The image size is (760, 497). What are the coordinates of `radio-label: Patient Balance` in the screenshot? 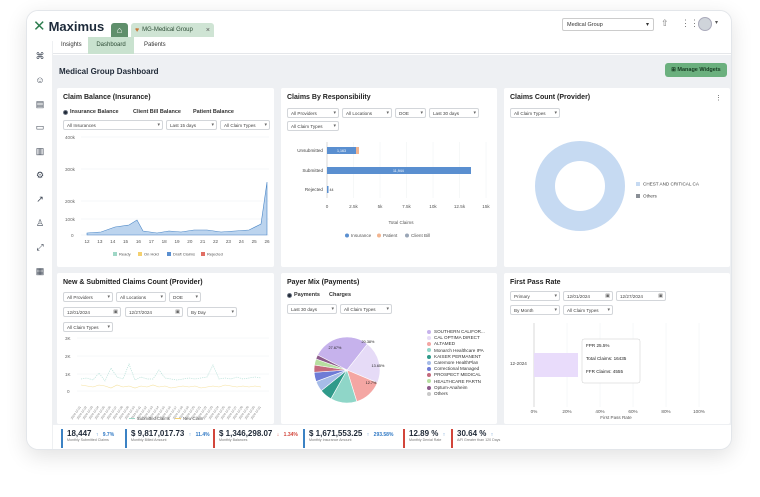 It's located at (213, 112).